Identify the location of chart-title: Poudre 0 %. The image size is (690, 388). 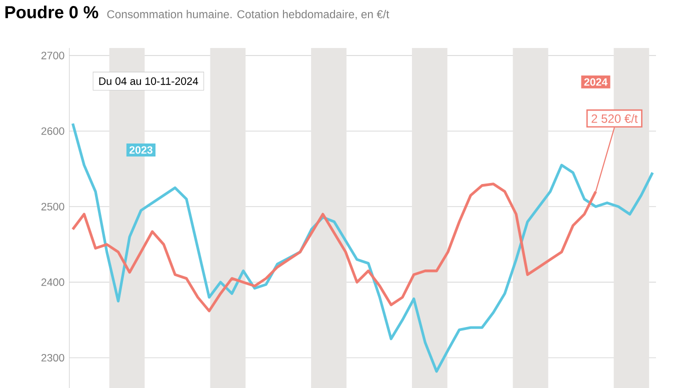
(51, 11).